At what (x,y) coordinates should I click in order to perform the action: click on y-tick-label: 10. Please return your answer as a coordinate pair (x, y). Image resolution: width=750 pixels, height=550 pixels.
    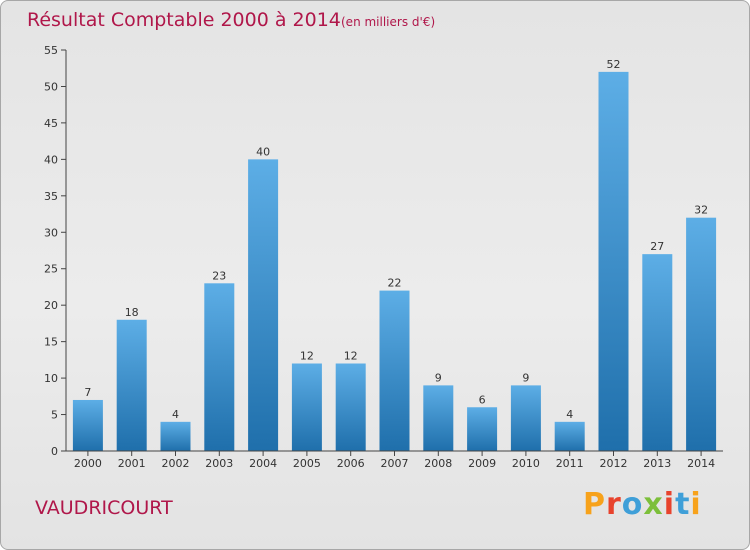
    Looking at the image, I should click on (51, 378).